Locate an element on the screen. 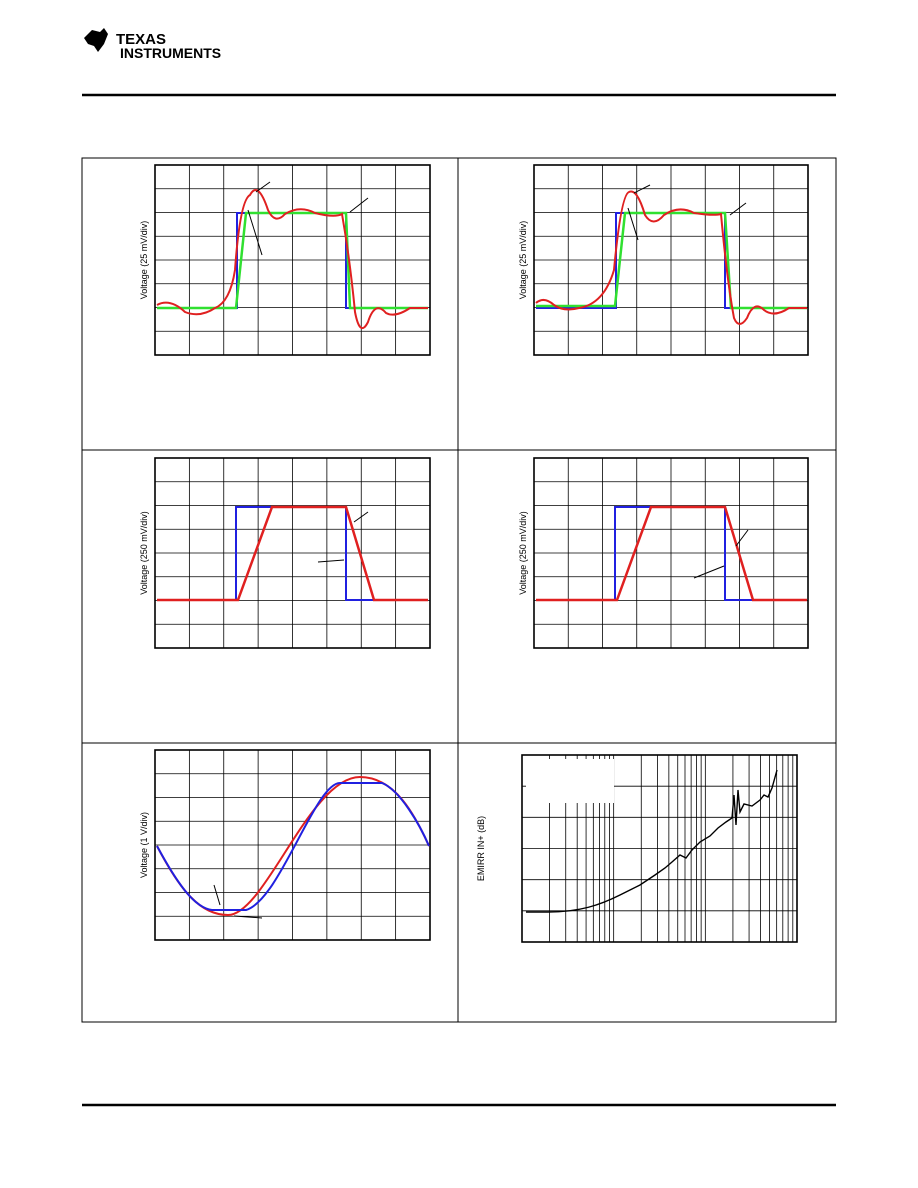 The image size is (918, 1188). logo-text: TEXAS is located at coordinates (141, 39).